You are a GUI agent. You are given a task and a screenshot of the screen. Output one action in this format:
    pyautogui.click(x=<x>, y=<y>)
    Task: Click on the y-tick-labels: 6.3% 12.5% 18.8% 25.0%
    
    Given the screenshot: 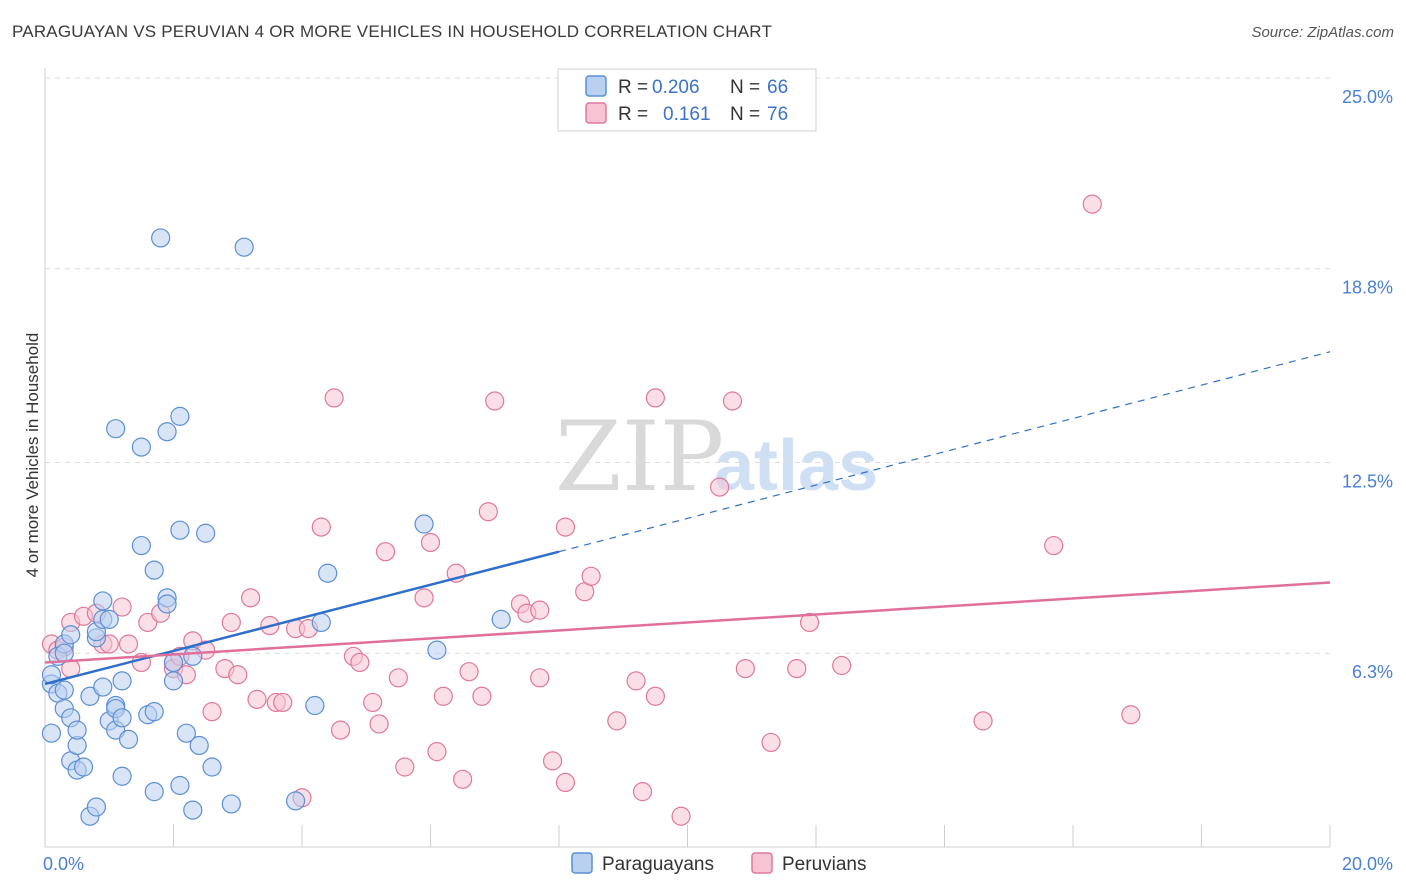 What is the action you would take?
    pyautogui.click(x=1367, y=384)
    